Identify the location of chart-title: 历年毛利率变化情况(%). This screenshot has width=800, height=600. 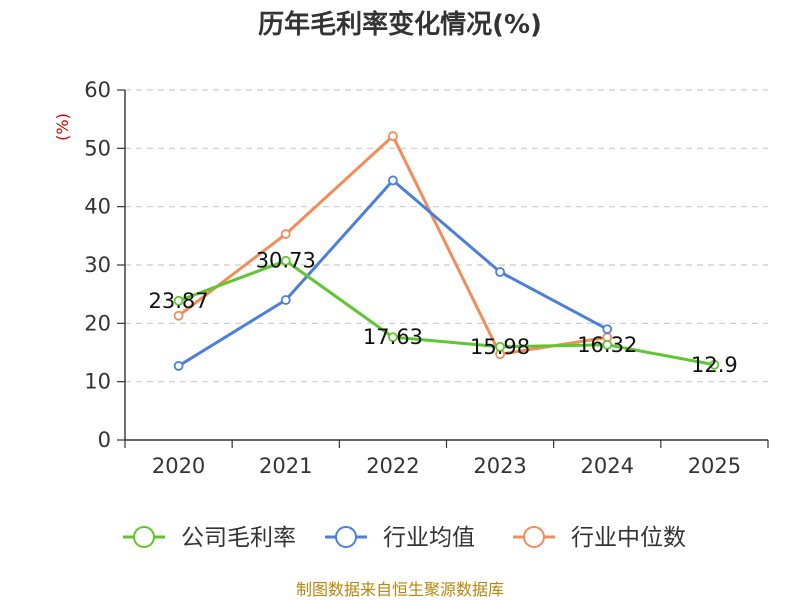
(400, 24).